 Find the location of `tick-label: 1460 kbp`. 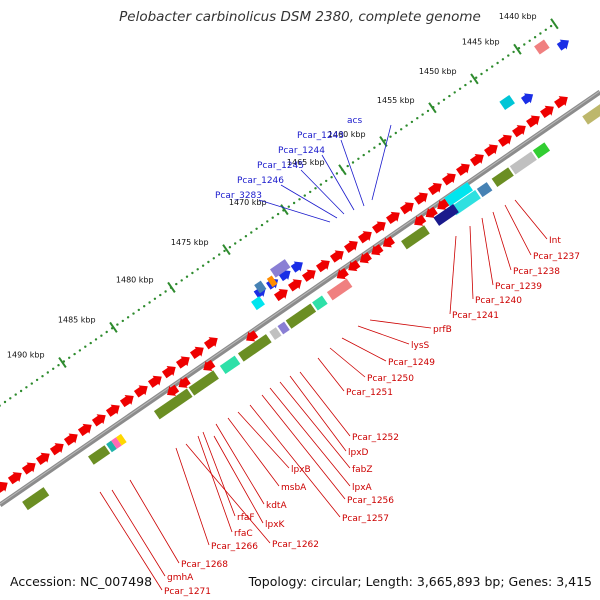

tick-label: 1460 kbp is located at coordinates (347, 134).